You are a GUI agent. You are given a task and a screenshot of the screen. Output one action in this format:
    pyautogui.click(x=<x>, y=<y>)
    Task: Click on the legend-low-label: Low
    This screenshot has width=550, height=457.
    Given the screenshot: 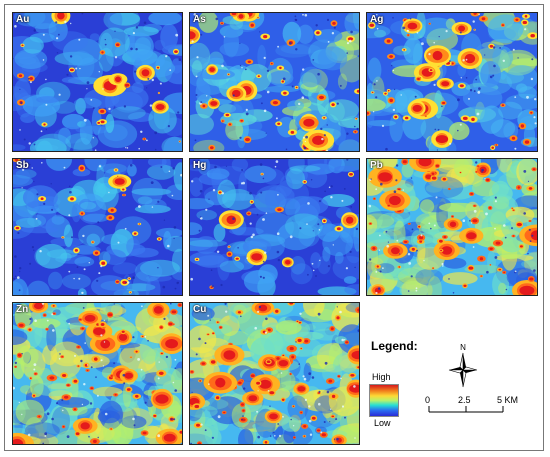 What is the action you would take?
    pyautogui.click(x=382, y=423)
    